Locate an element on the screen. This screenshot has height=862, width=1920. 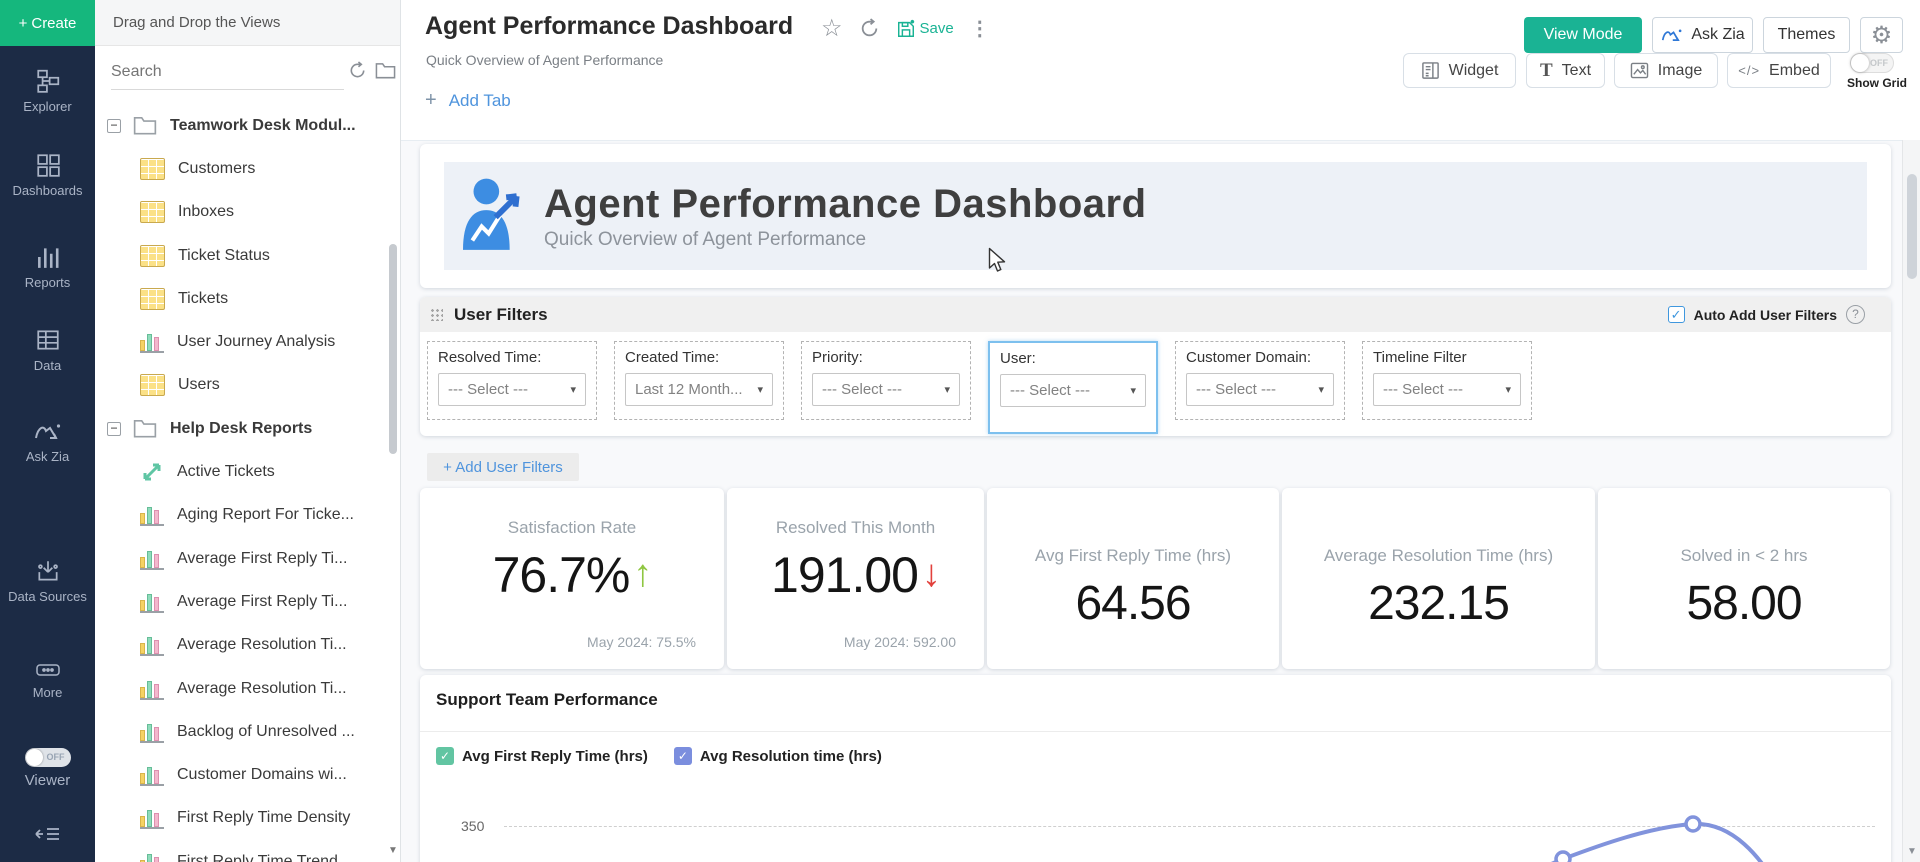
user-filters-header: User Filters is located at coordinates (1155, 314).